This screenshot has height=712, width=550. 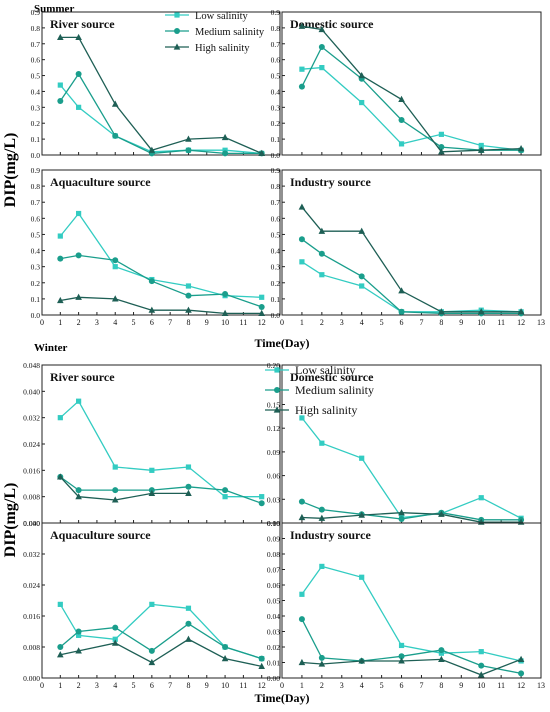 I want to click on x-tick-label: 8, so click(x=441, y=322).